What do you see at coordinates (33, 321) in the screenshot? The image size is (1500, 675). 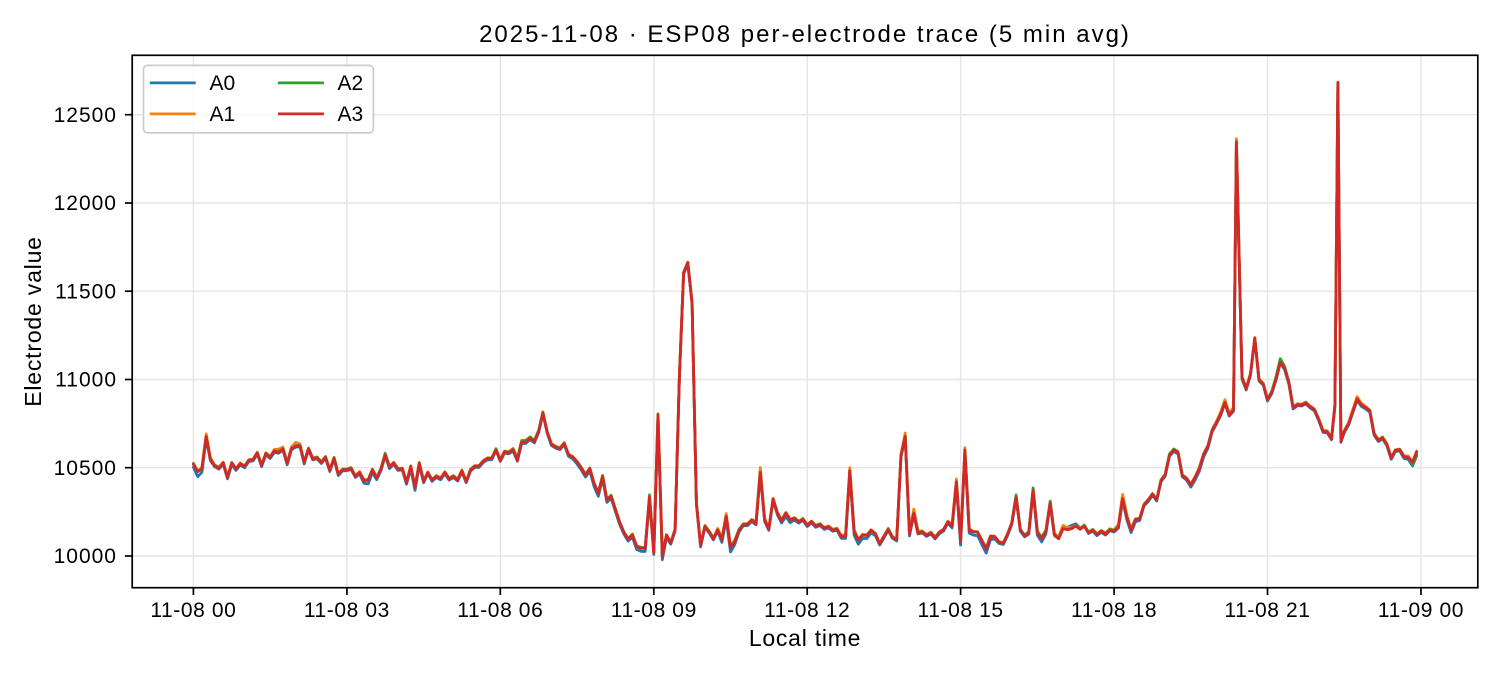 I see `svg-text: Electrode value` at bounding box center [33, 321].